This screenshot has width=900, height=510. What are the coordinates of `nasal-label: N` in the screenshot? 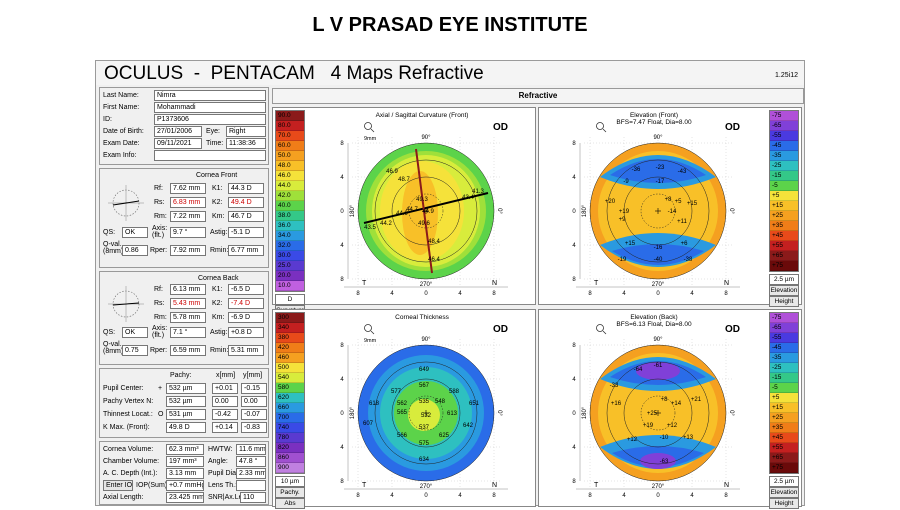 It's located at (494, 485).